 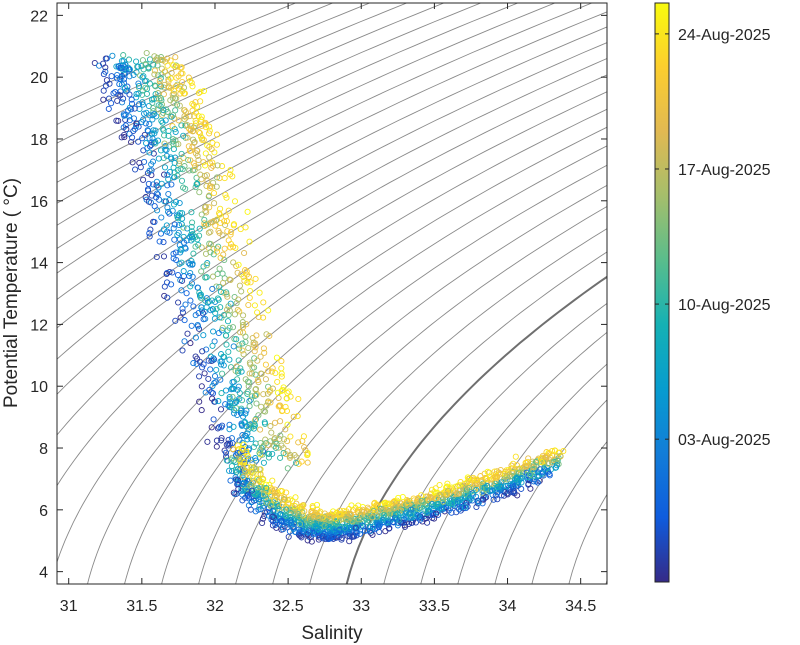 What do you see at coordinates (43, 511) in the screenshot?
I see `y-tick-label: 6` at bounding box center [43, 511].